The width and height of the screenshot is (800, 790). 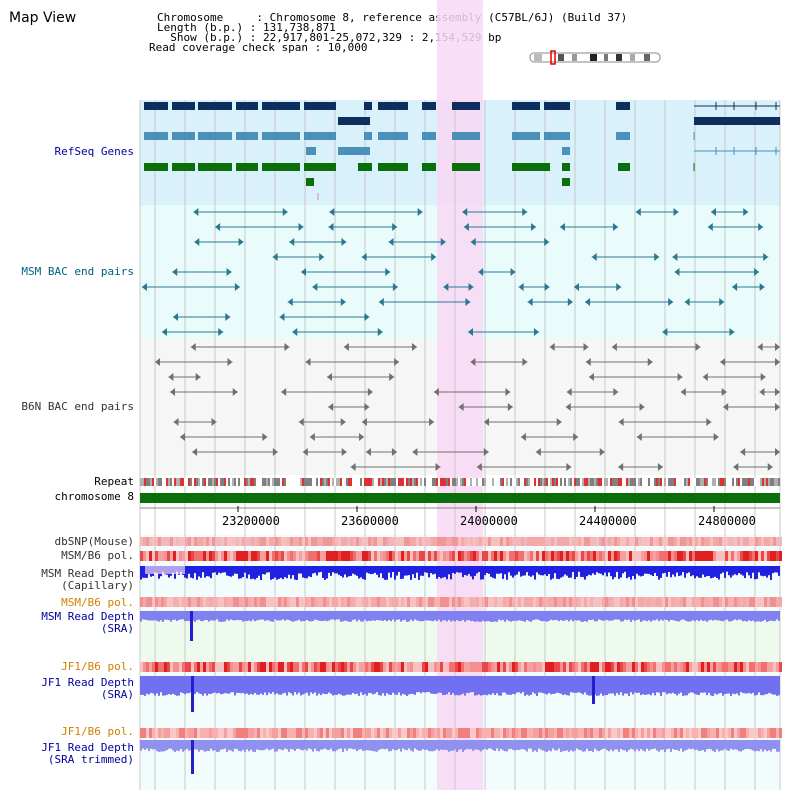 I want to click on track-label-jf1-b6-pol-trimmed: JF1/B6 pol., so click(x=97, y=731).